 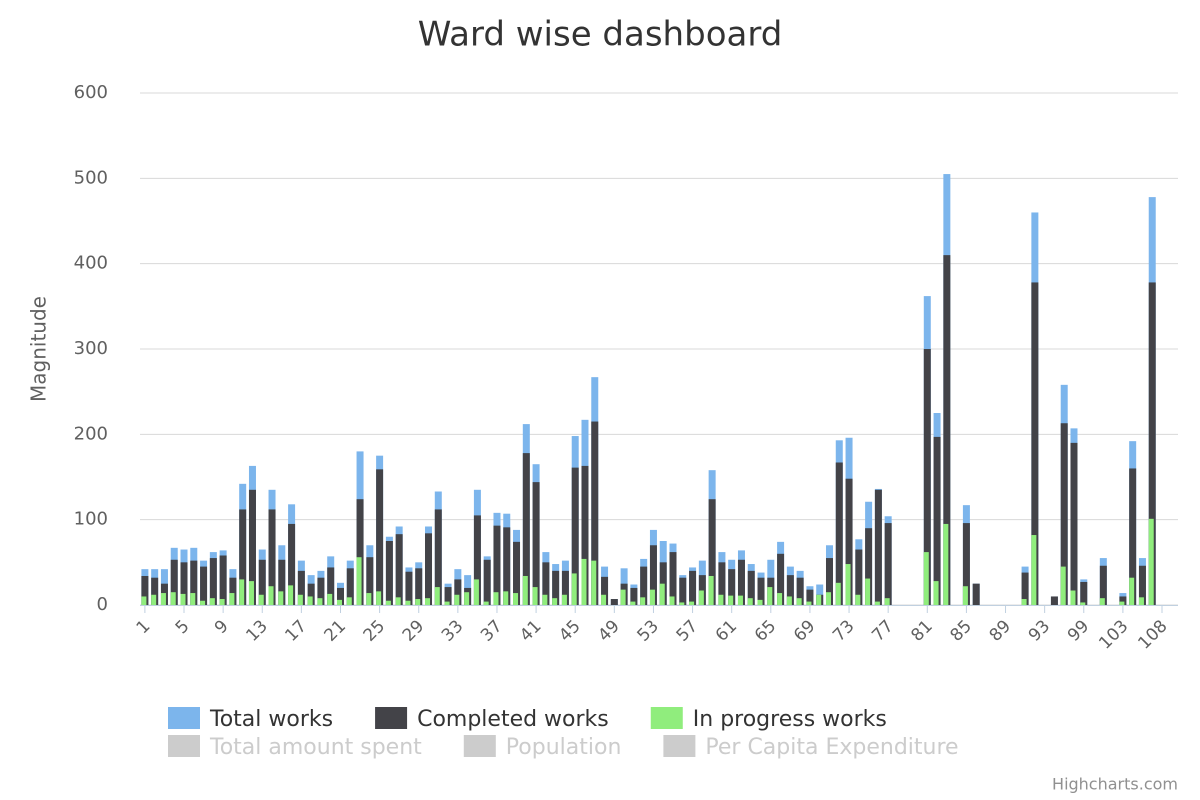 I want to click on y-tick-label: 400, so click(x=91, y=263).